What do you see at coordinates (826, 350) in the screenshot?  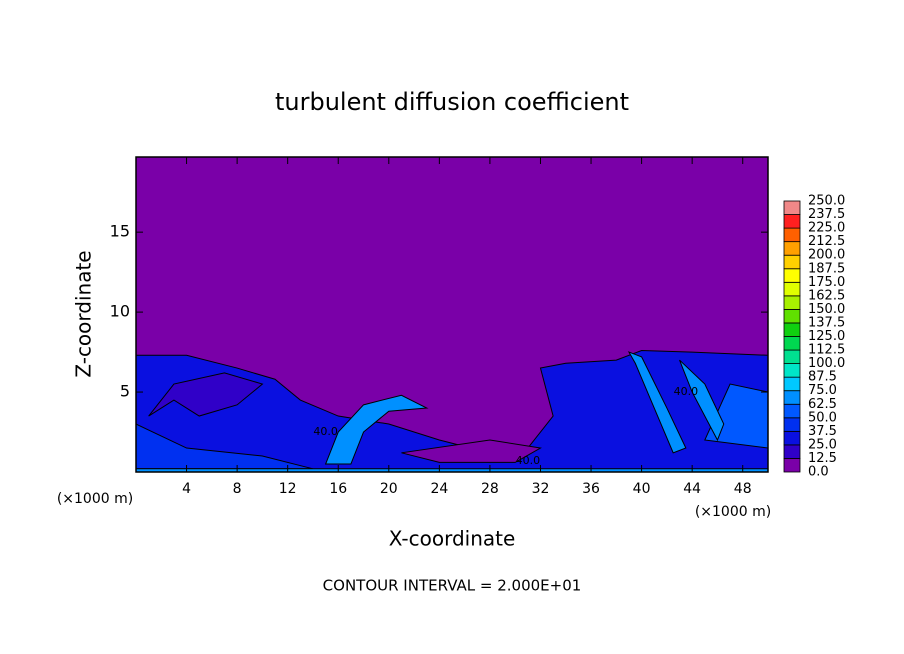 I see `colorbar-label: 112.5` at bounding box center [826, 350].